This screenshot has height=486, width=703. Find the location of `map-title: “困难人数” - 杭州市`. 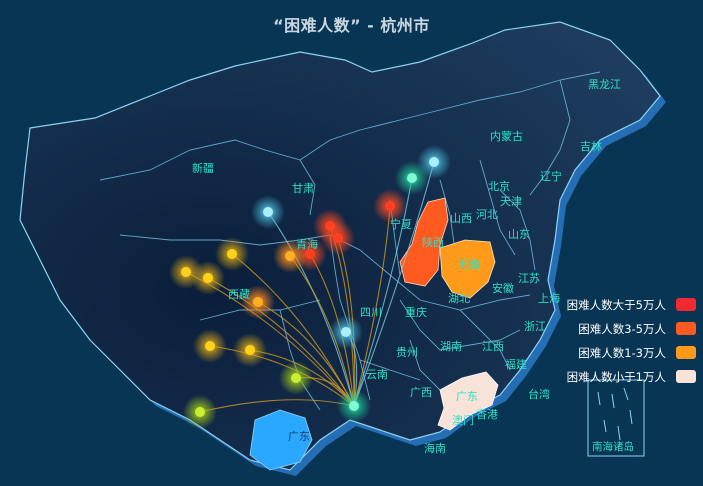

map-title: “困难人数” - 杭州市 is located at coordinates (351, 25).